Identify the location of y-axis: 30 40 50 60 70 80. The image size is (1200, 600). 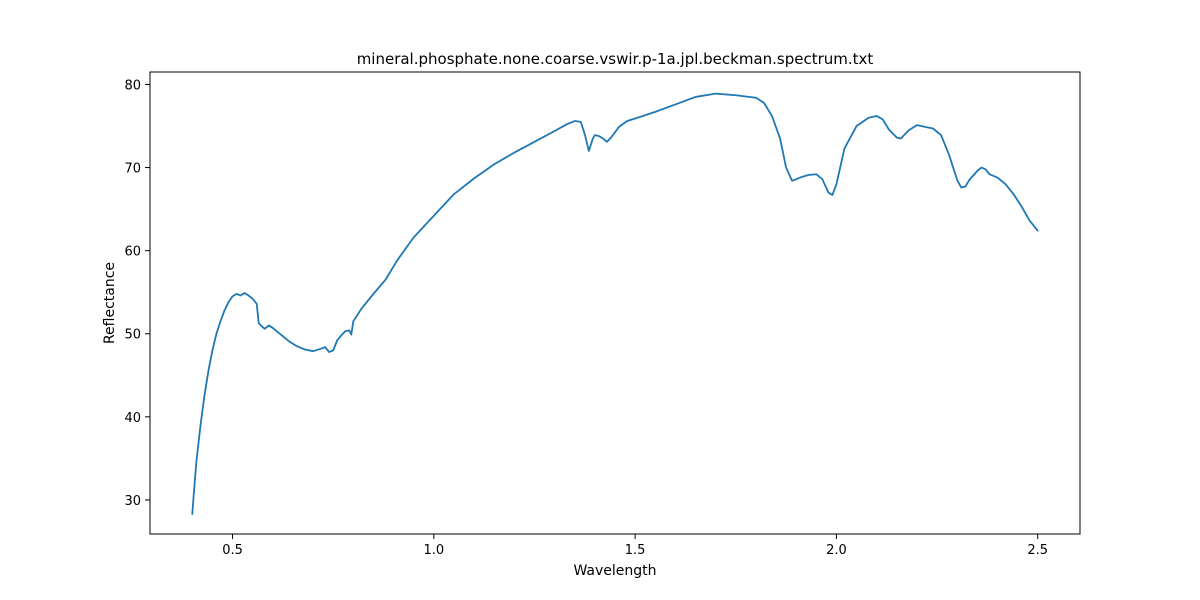
(137, 293).